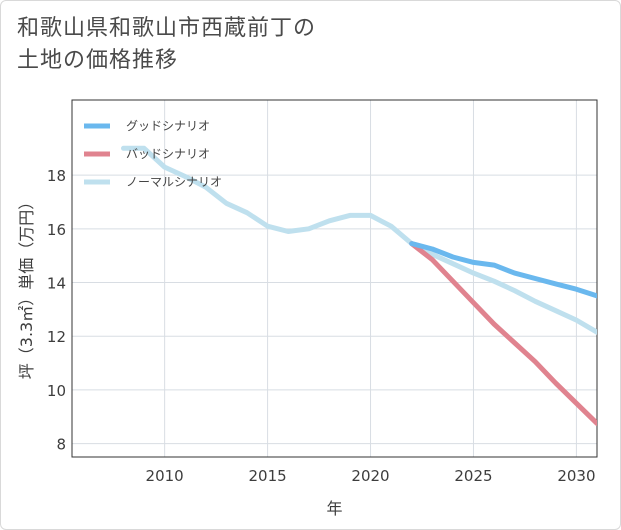  What do you see at coordinates (56, 230) in the screenshot?
I see `y-tick-label: 16` at bounding box center [56, 230].